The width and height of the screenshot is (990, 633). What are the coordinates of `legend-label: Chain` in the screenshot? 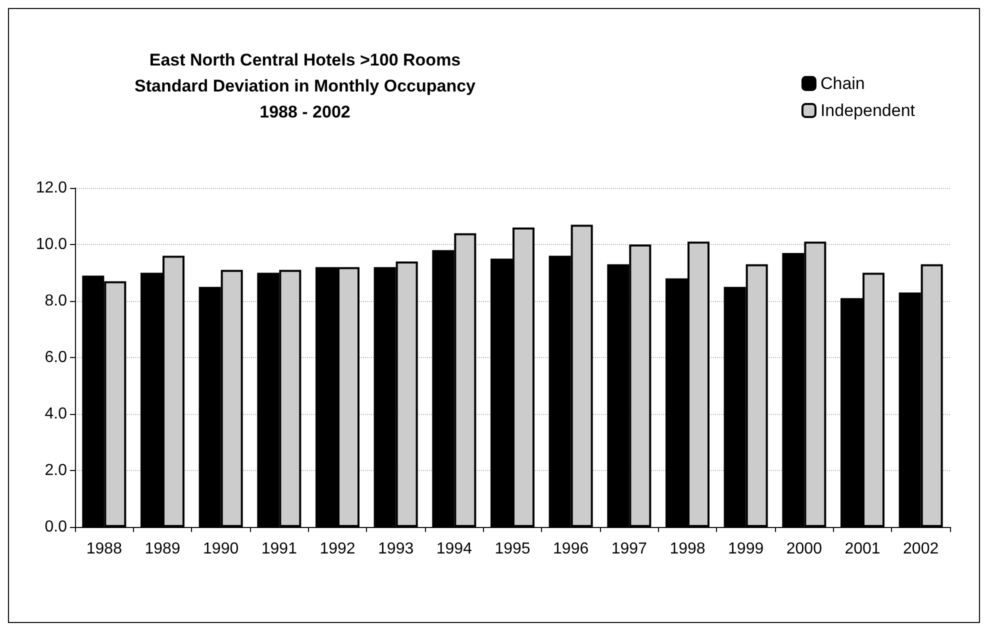 It's located at (842, 83).